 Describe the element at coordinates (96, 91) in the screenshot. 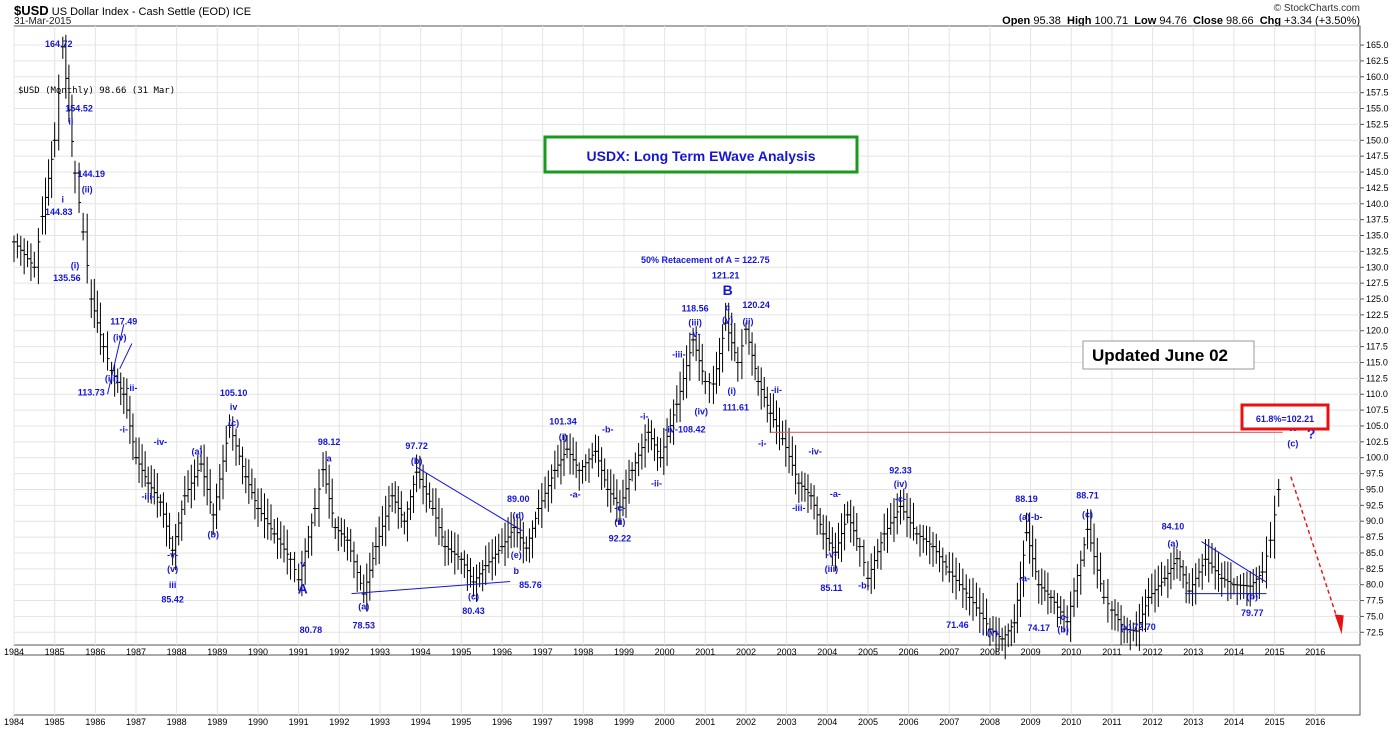

I see `series-legend: $USD (Monthly) 98.66 (31 Mar)` at that location.